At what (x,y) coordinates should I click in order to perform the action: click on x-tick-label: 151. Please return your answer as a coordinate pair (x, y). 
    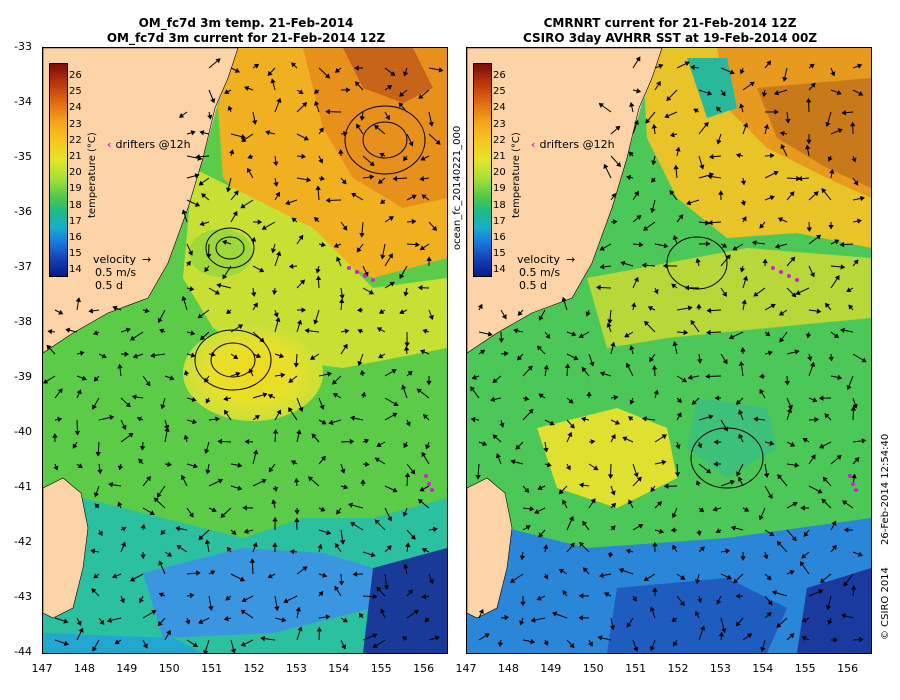
    Looking at the image, I should click on (636, 668).